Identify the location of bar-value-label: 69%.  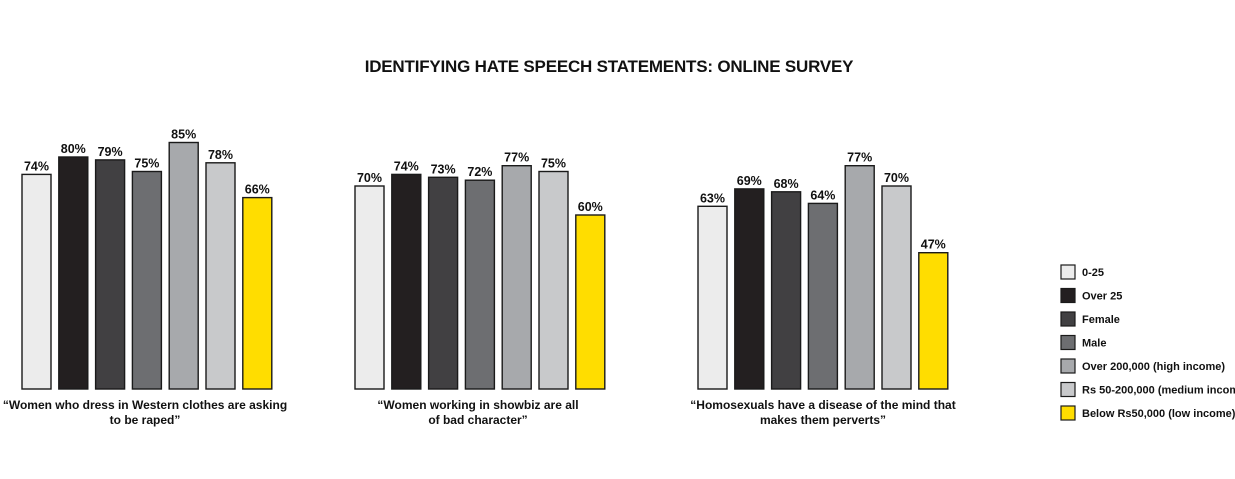
(749, 181).